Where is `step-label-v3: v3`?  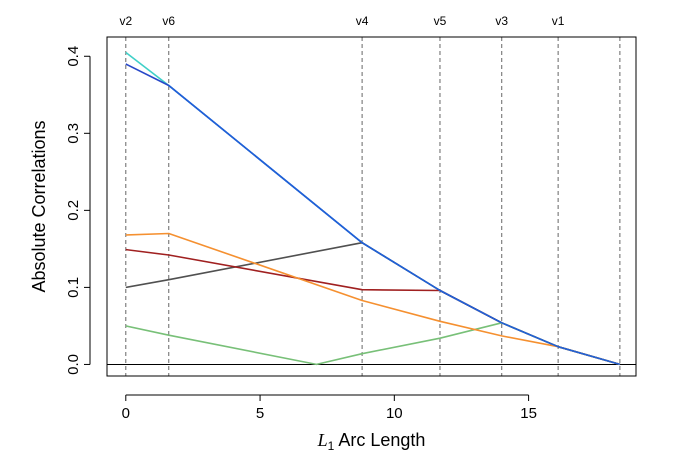
step-label-v3: v3 is located at coordinates (501, 21).